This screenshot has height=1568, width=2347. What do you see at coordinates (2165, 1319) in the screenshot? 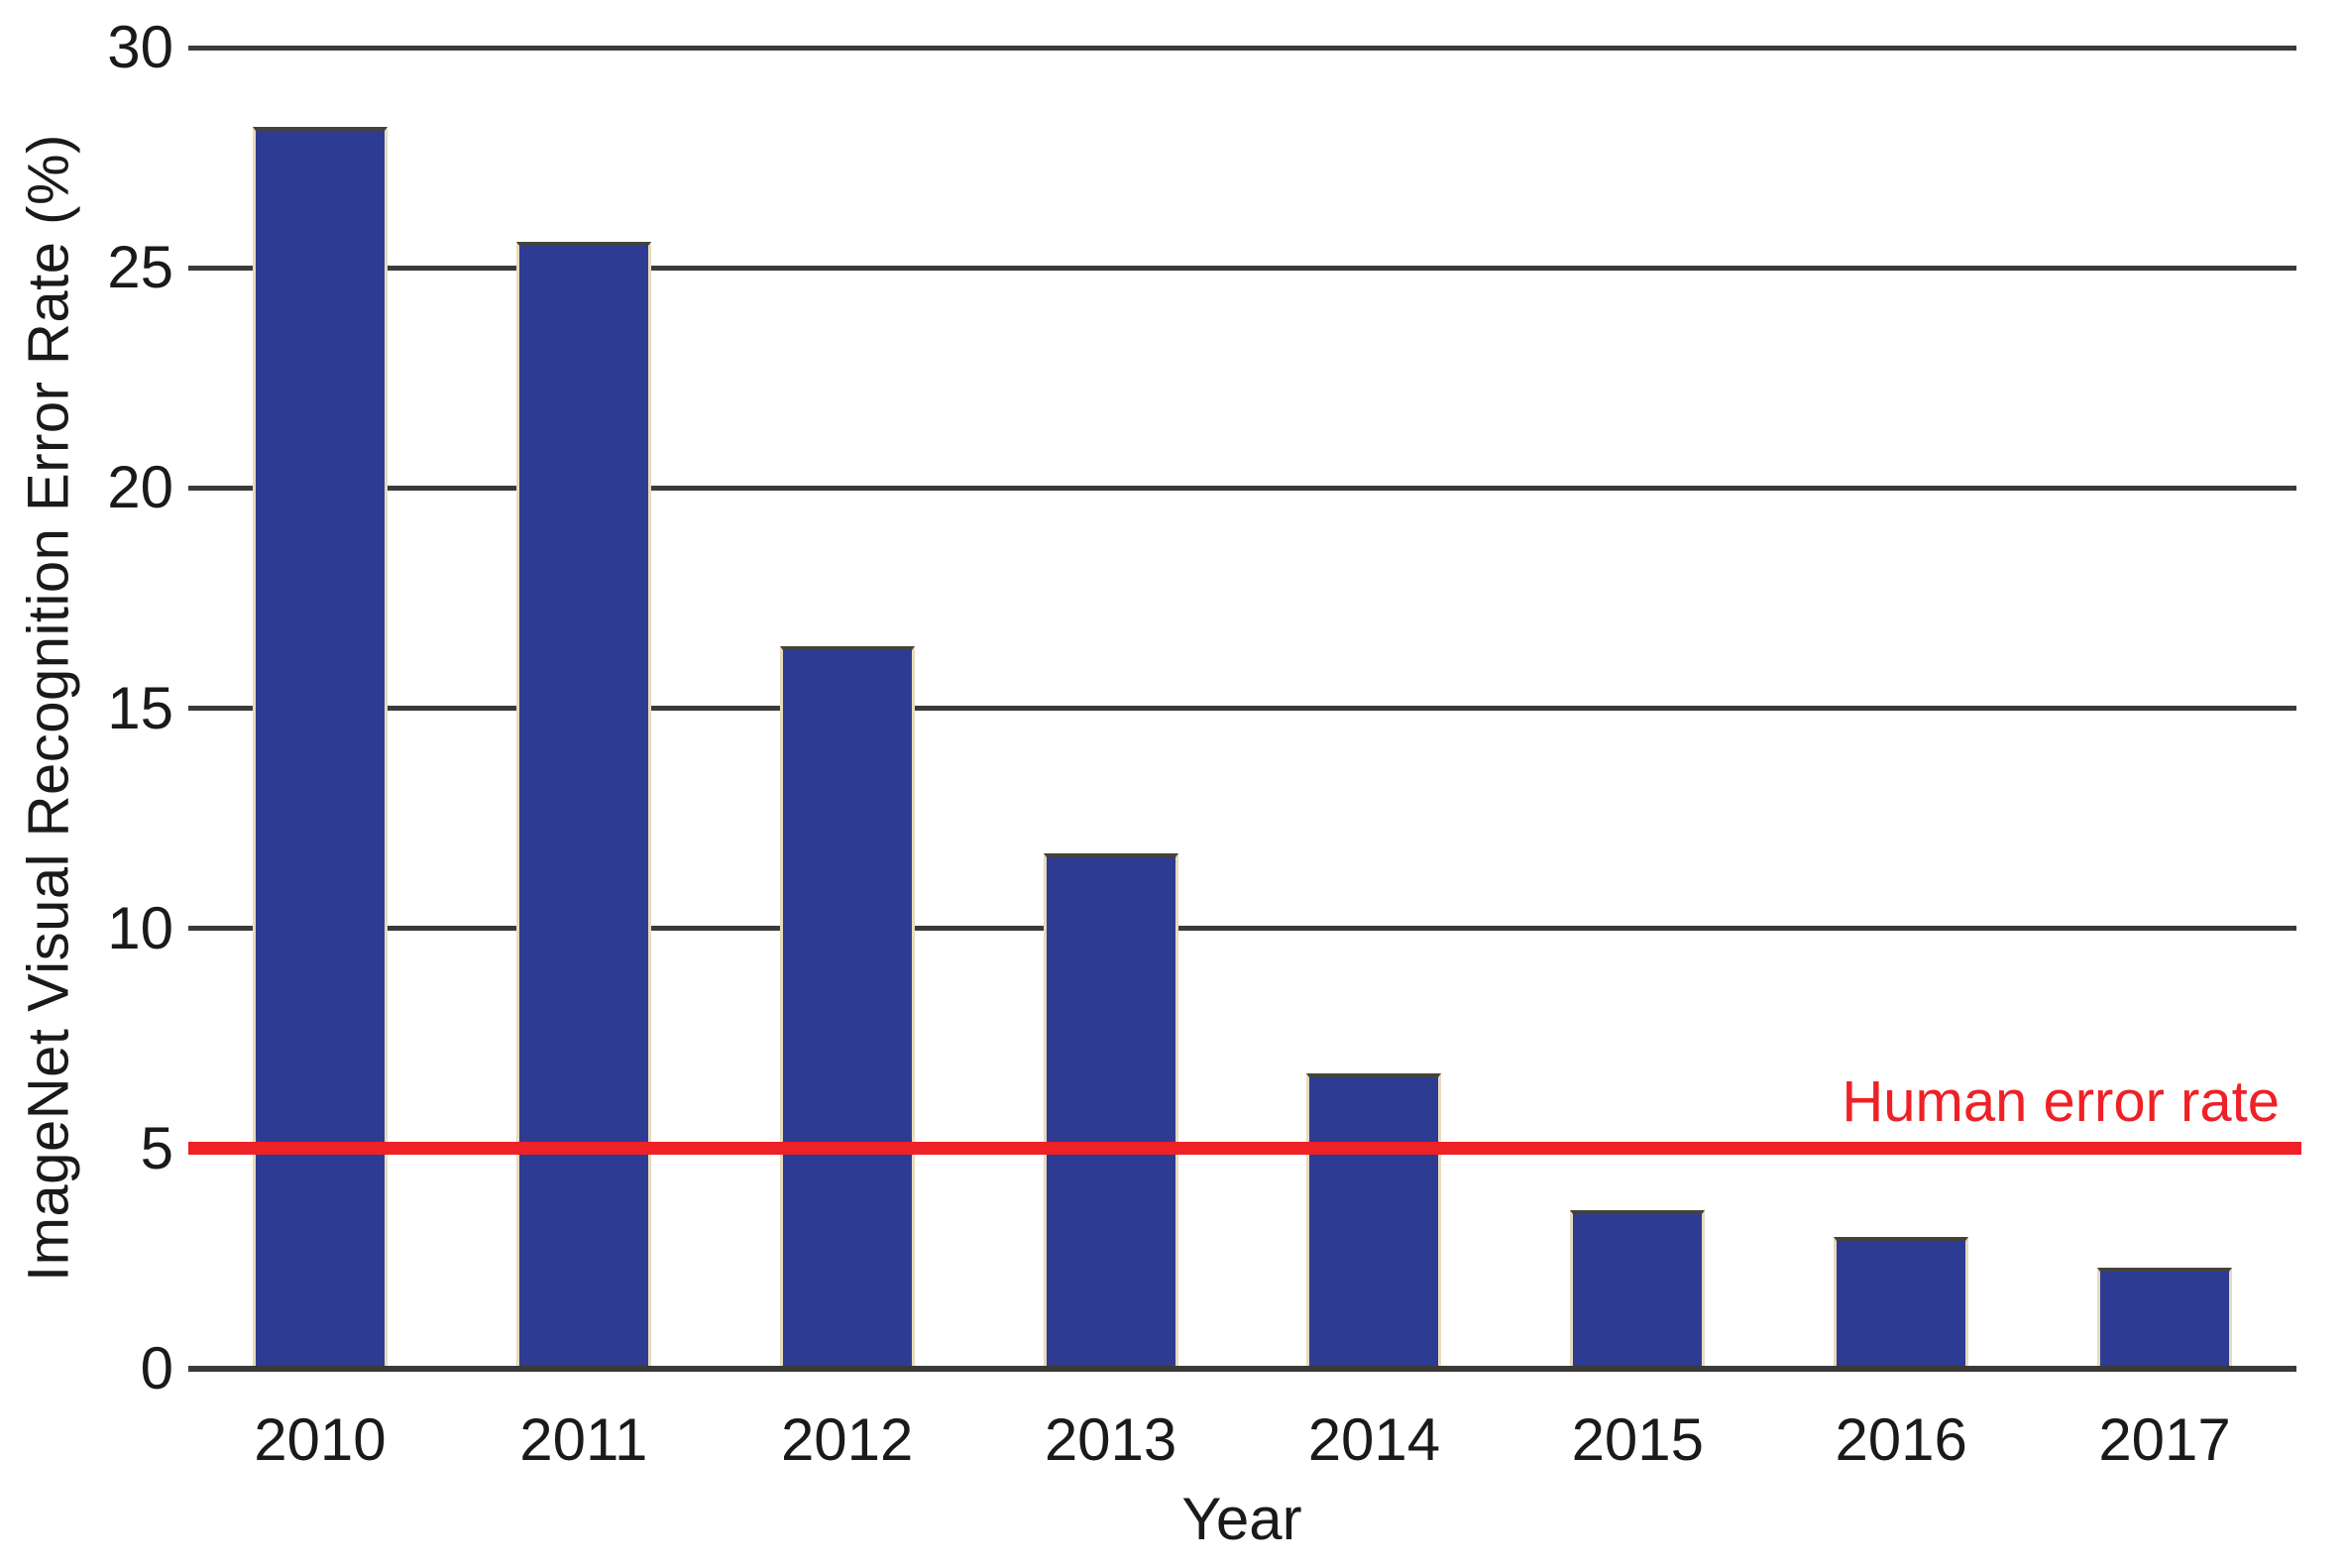
I see `bar-2017` at bounding box center [2165, 1319].